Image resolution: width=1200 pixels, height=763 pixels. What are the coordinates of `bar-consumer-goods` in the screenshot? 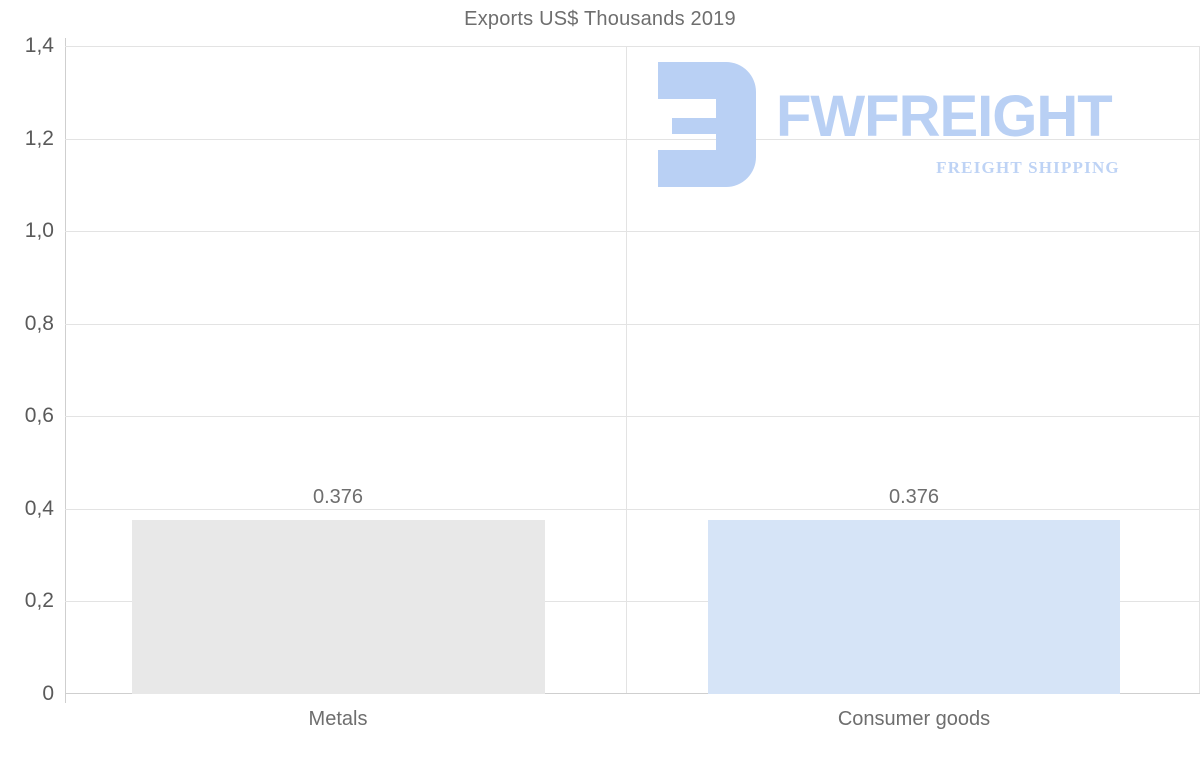 It's located at (914, 607).